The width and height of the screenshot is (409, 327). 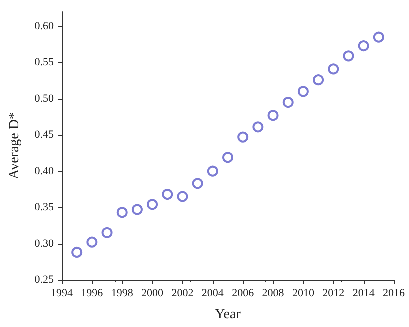 I want to click on x-tick-label: 2008, so click(x=273, y=294).